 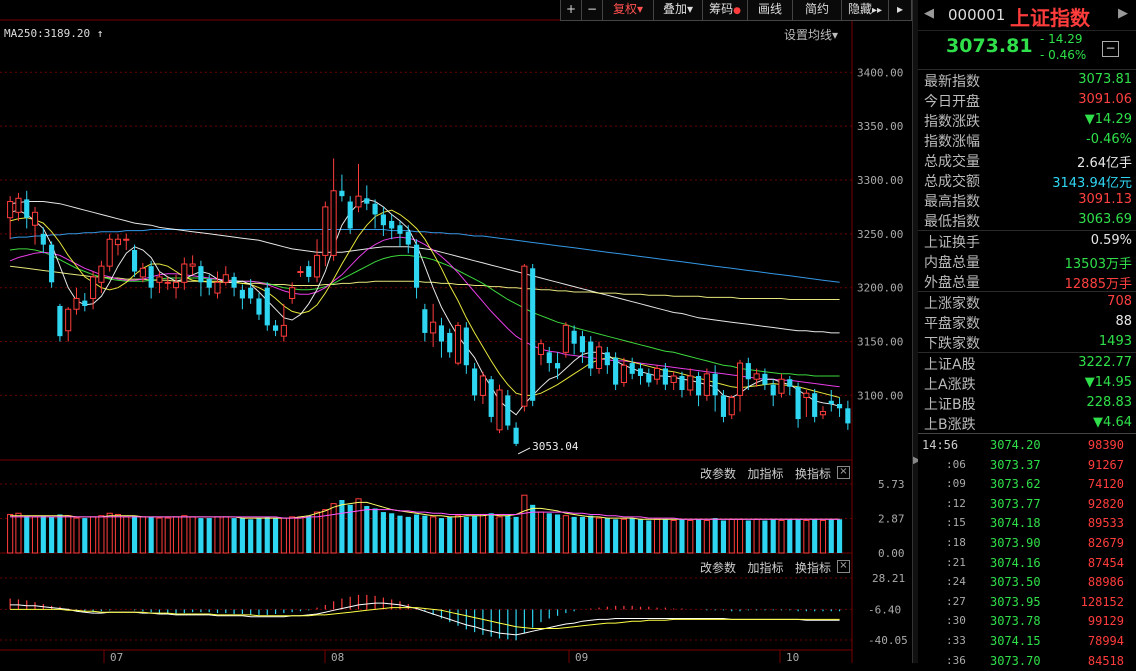 I want to click on ma250-line, so click(x=425, y=256).